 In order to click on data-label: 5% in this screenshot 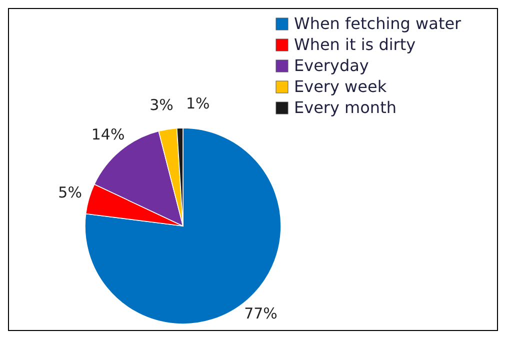, I will do `click(70, 192)`.